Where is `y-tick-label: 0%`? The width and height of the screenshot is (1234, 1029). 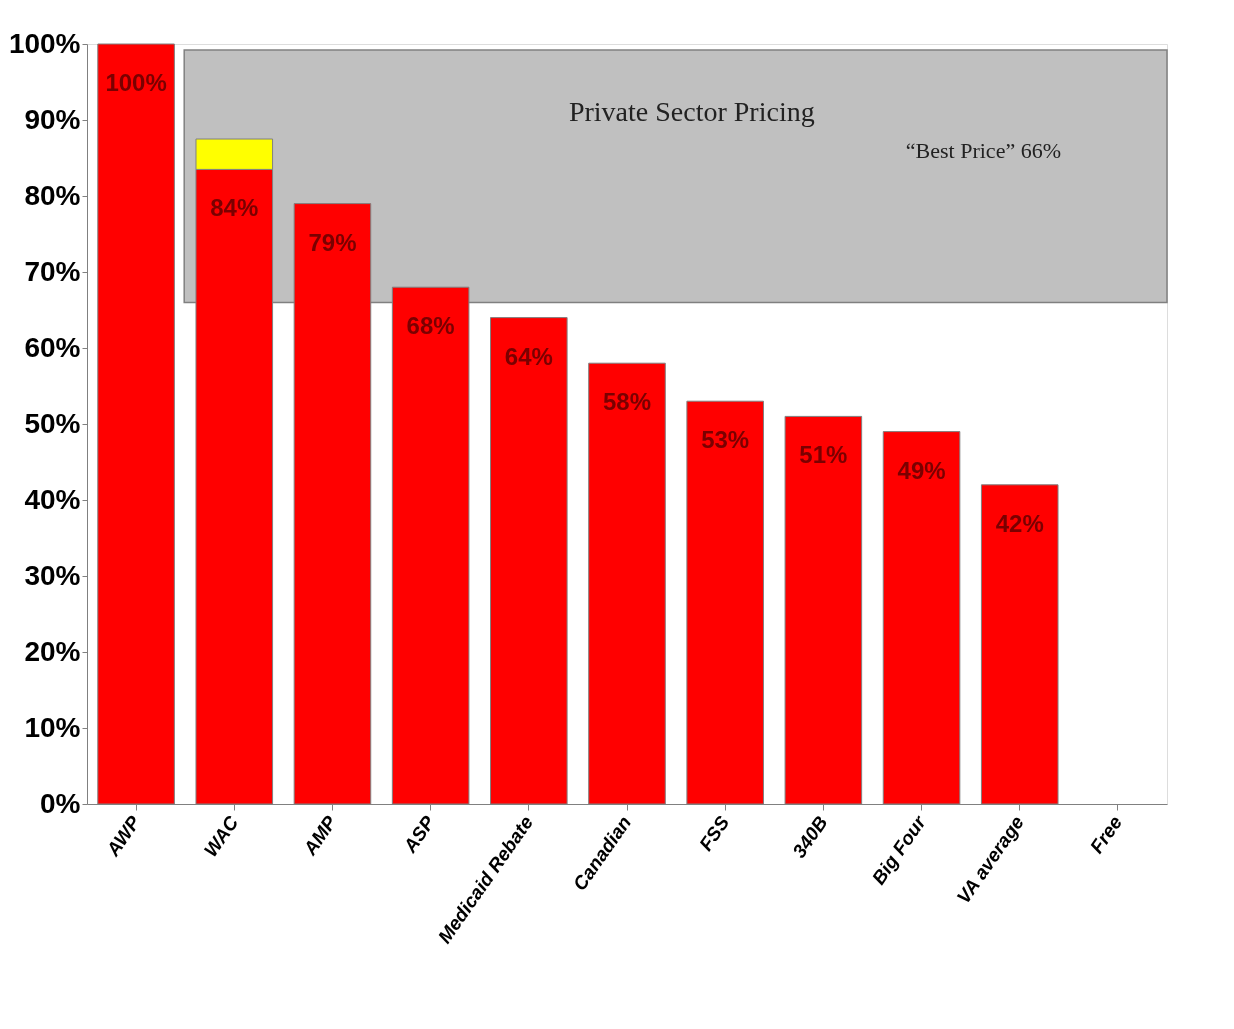 y-tick-label: 0% is located at coordinates (60, 803).